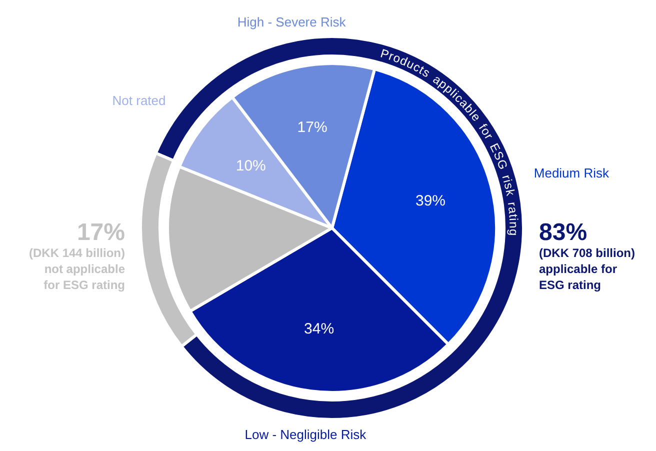  I want to click on text: (DKK 144 billion) not applicable for ESG rating, so click(77, 269).